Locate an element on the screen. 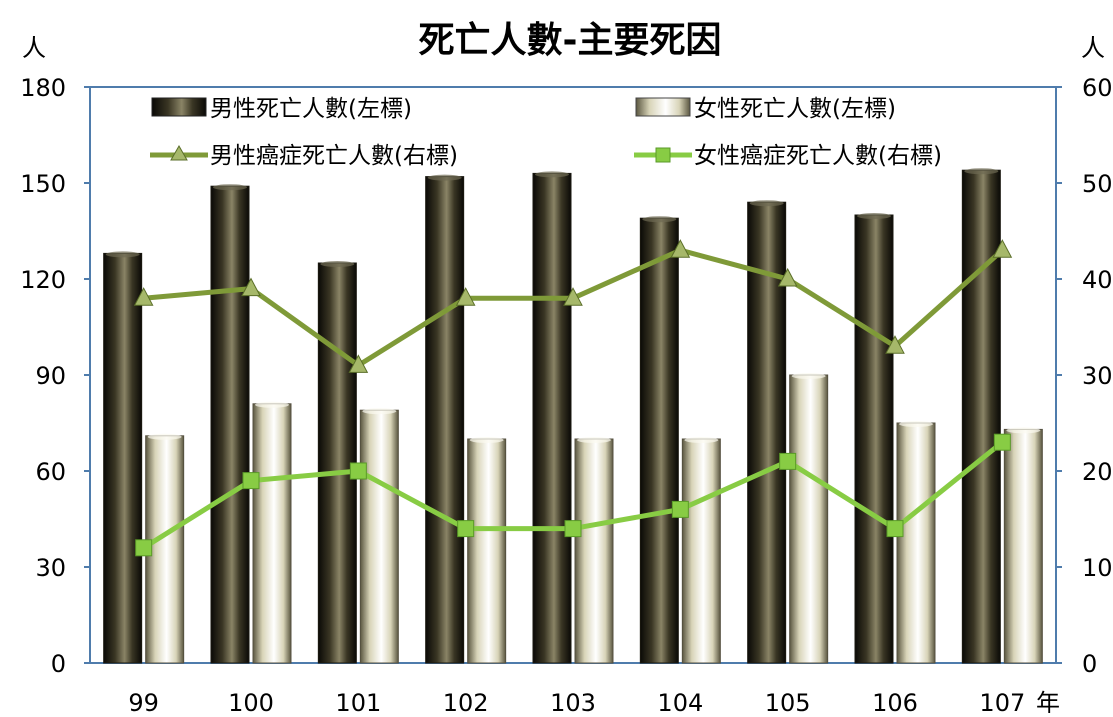 The image size is (1113, 717). left-tick-label: 150 is located at coordinates (43, 184).